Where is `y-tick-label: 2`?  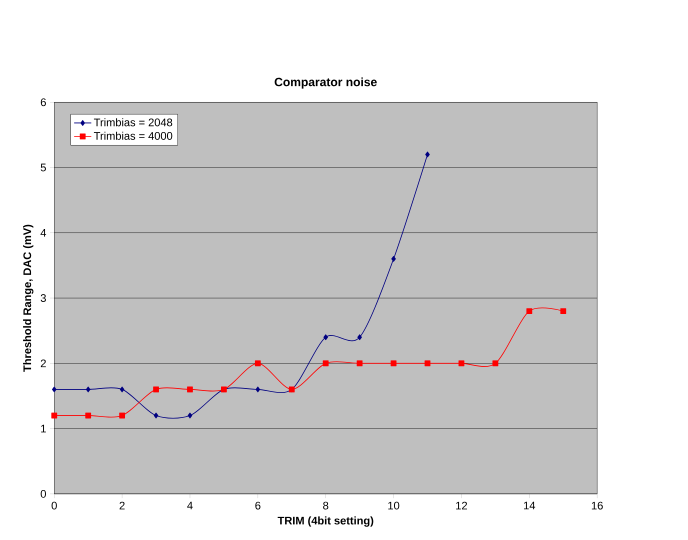
y-tick-label: 2 is located at coordinates (43, 364).